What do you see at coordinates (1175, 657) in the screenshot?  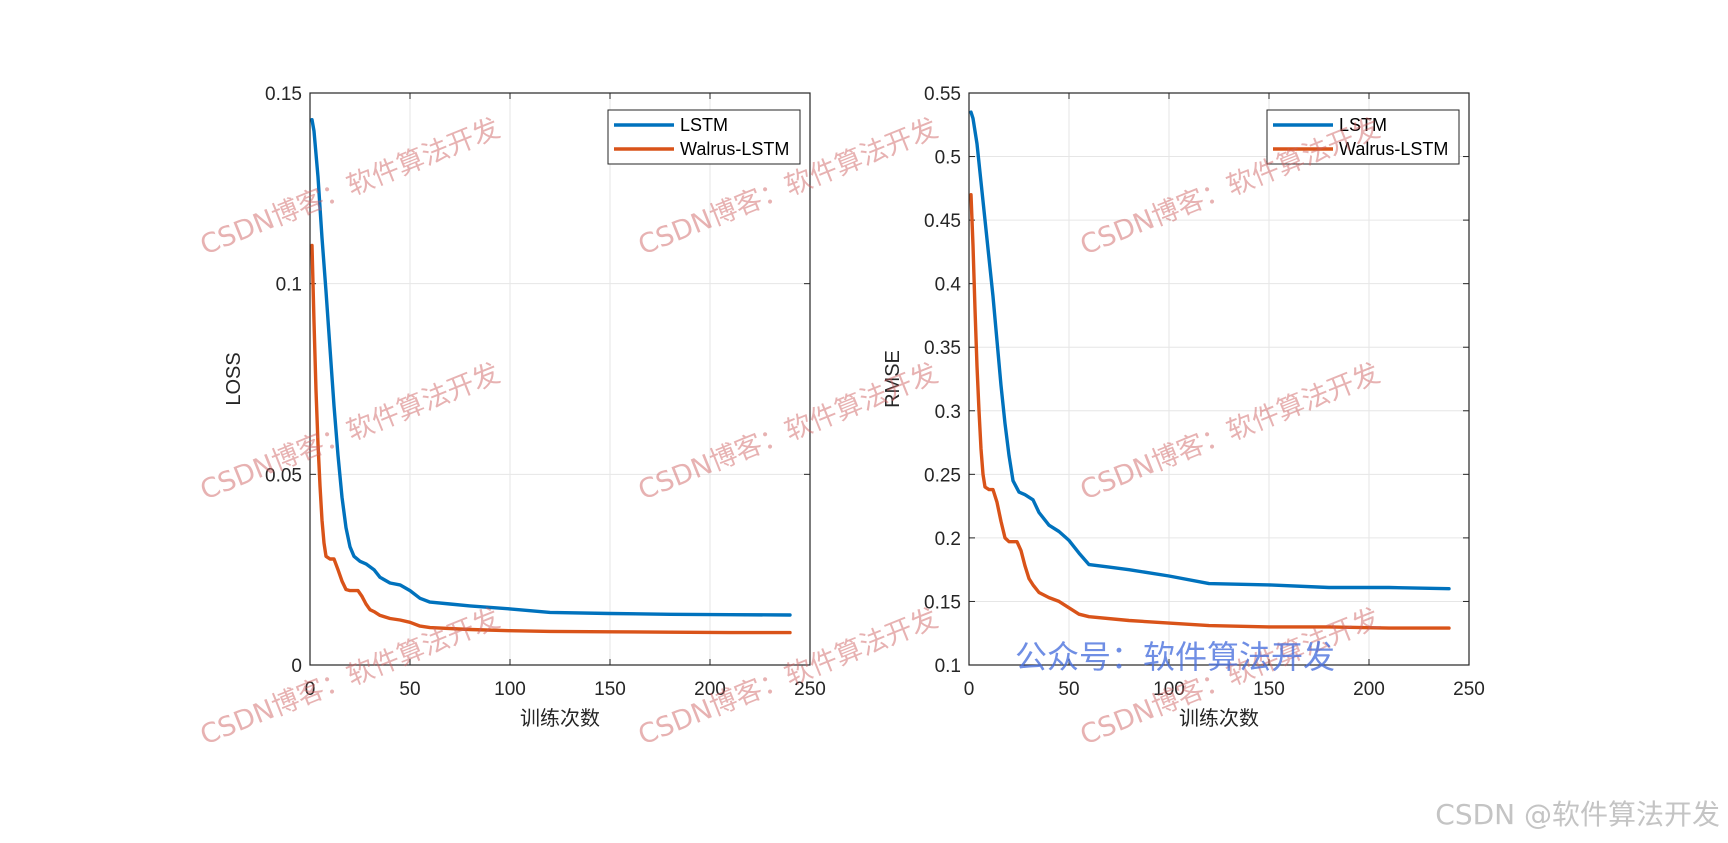 I see `public-account-watermark: 公众号：软件算法开发` at bounding box center [1175, 657].